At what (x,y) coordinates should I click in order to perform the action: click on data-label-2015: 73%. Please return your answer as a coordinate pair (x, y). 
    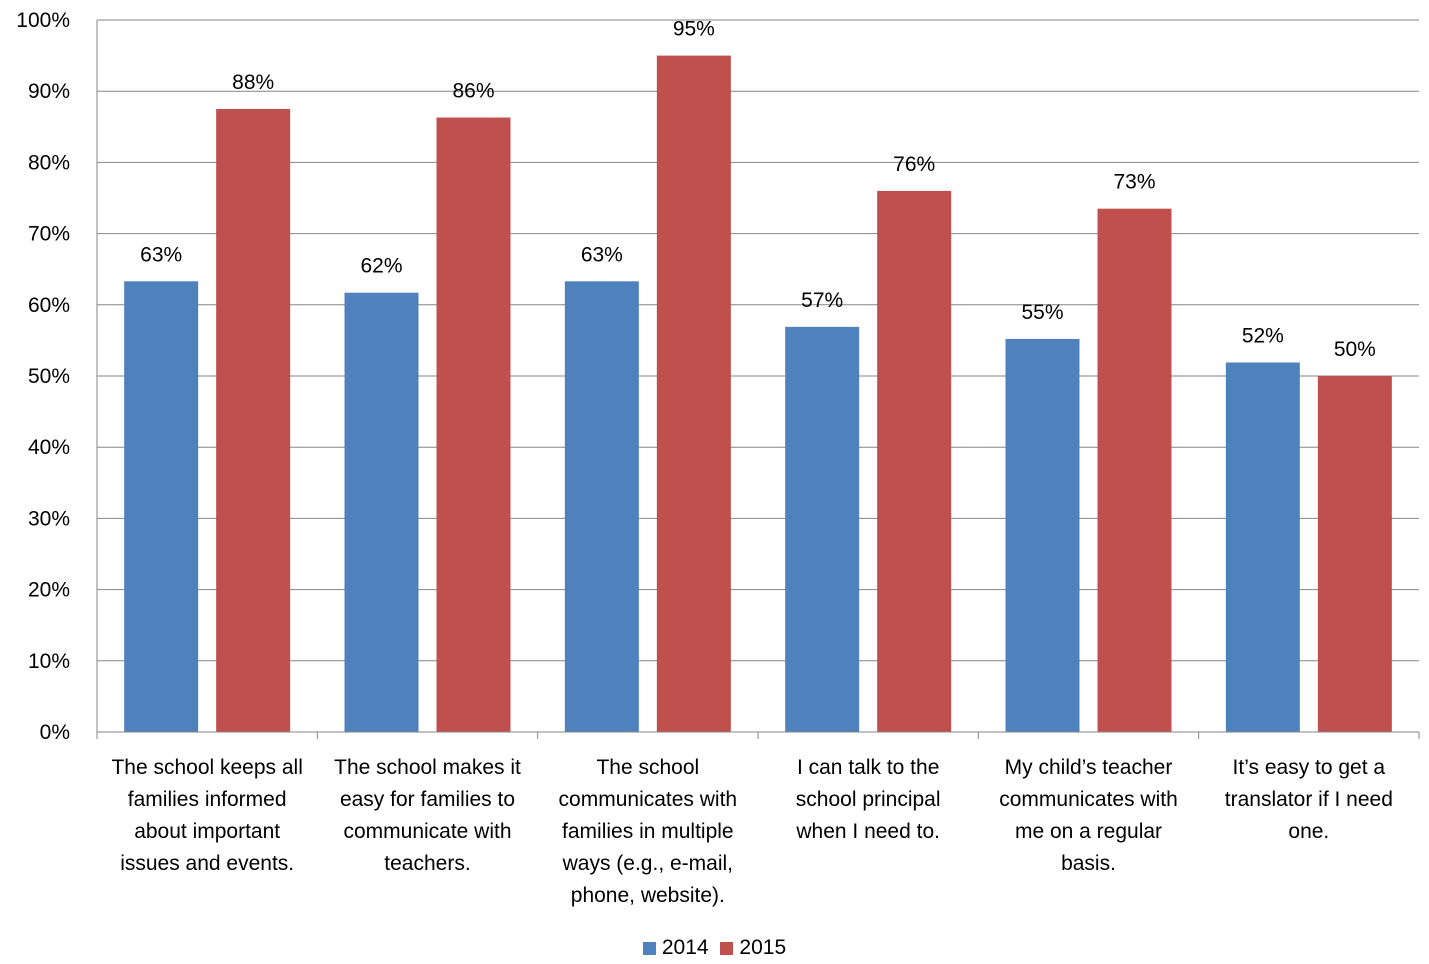
    Looking at the image, I should click on (1134, 182).